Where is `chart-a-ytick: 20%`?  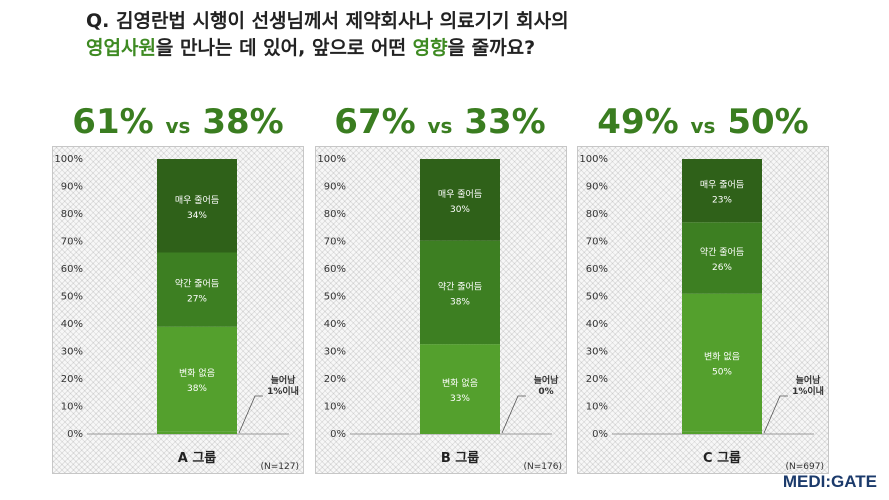 chart-a-ytick: 20% is located at coordinates (72, 379).